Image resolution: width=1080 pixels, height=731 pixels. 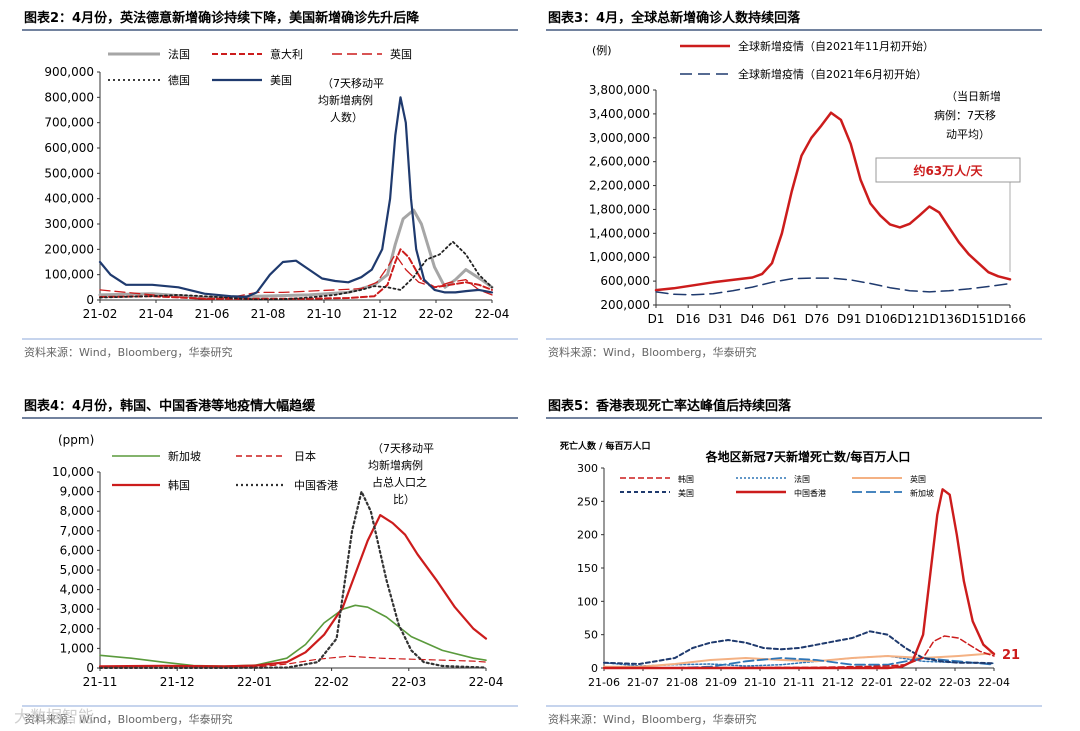 I want to click on chart2-annotation-2: 均新增病例, so click(x=345, y=100).